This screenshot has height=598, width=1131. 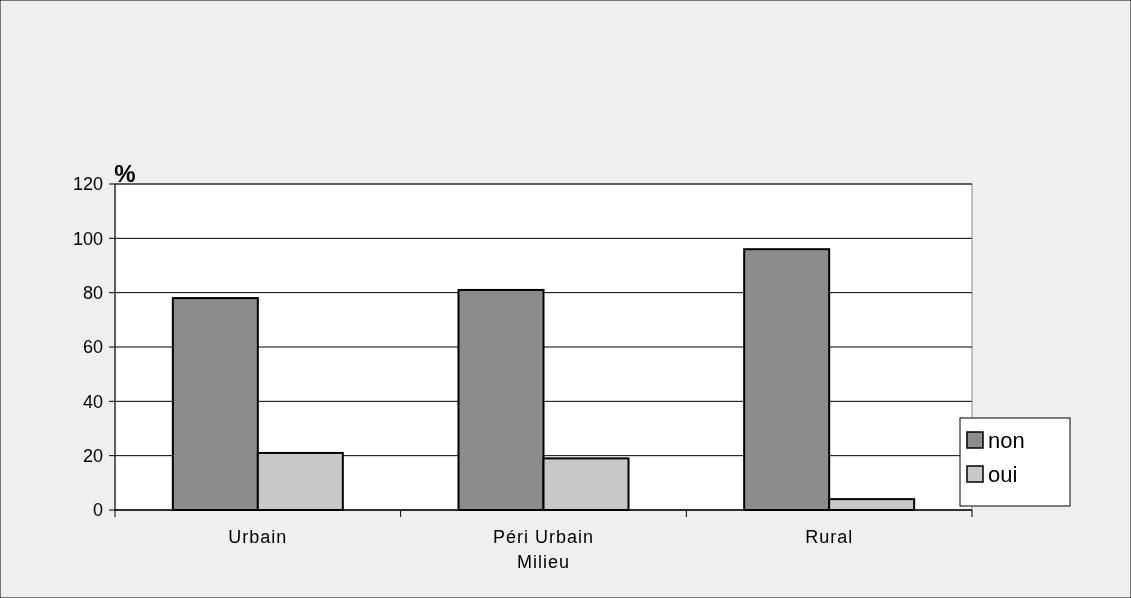 I want to click on y-tick-label: 0, so click(x=97, y=510).